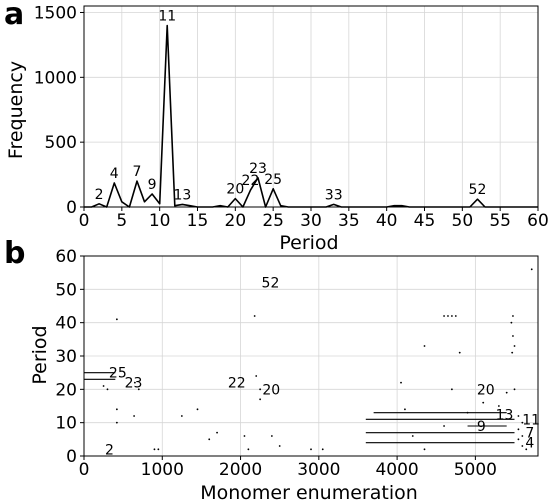 This screenshot has width=550, height=502. Describe the element at coordinates (109, 450) in the screenshot. I see `panel-b-annotation: 2` at that location.